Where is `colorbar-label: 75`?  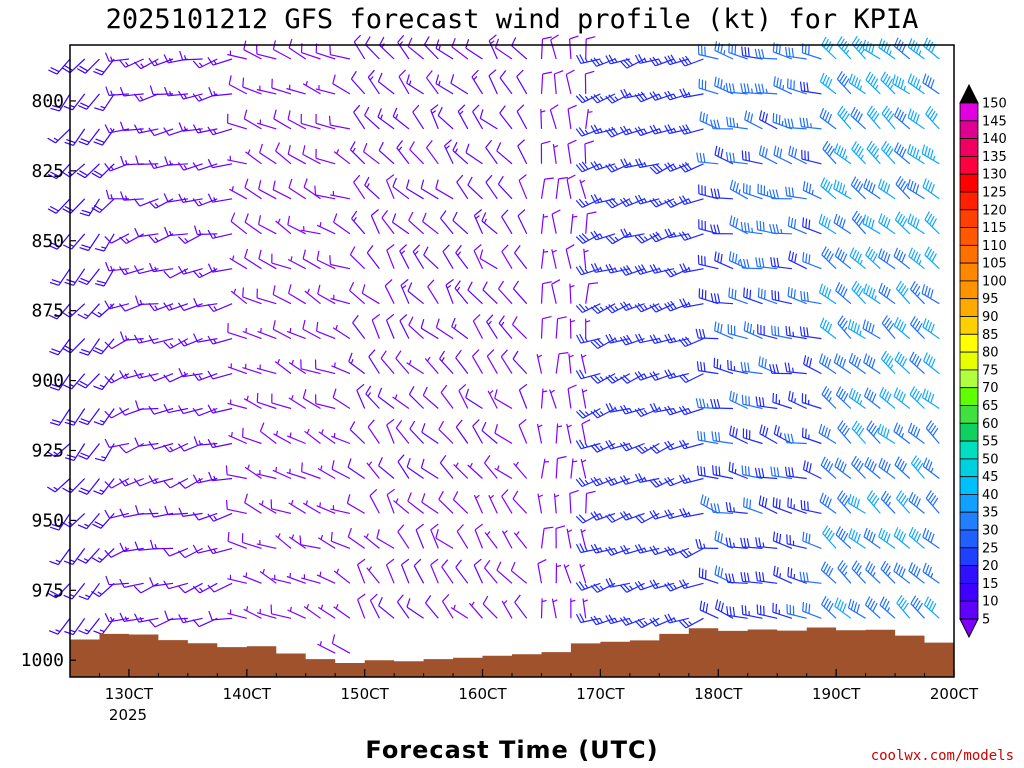
colorbar-label: 75 is located at coordinates (990, 370).